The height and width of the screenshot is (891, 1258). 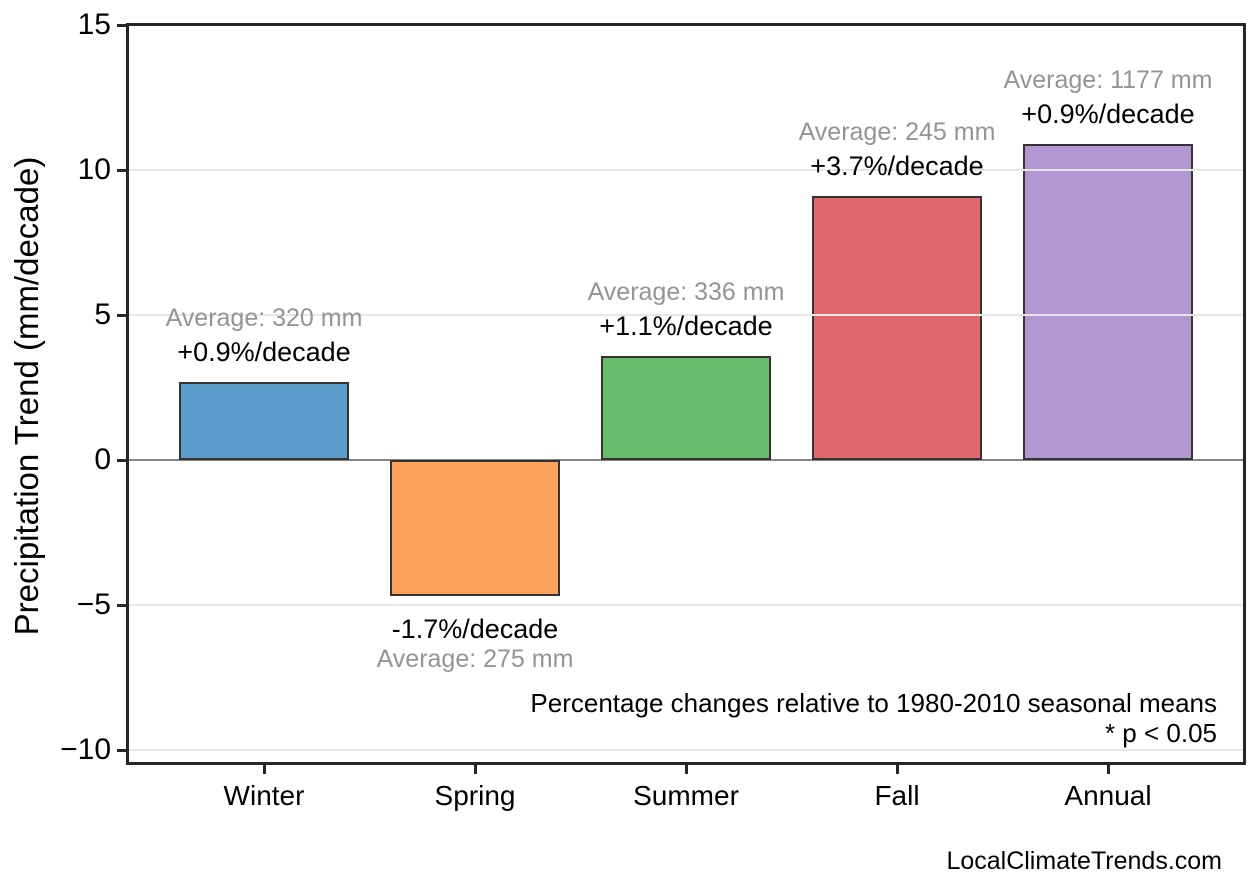 I want to click on bar-spring, so click(x=475, y=528).